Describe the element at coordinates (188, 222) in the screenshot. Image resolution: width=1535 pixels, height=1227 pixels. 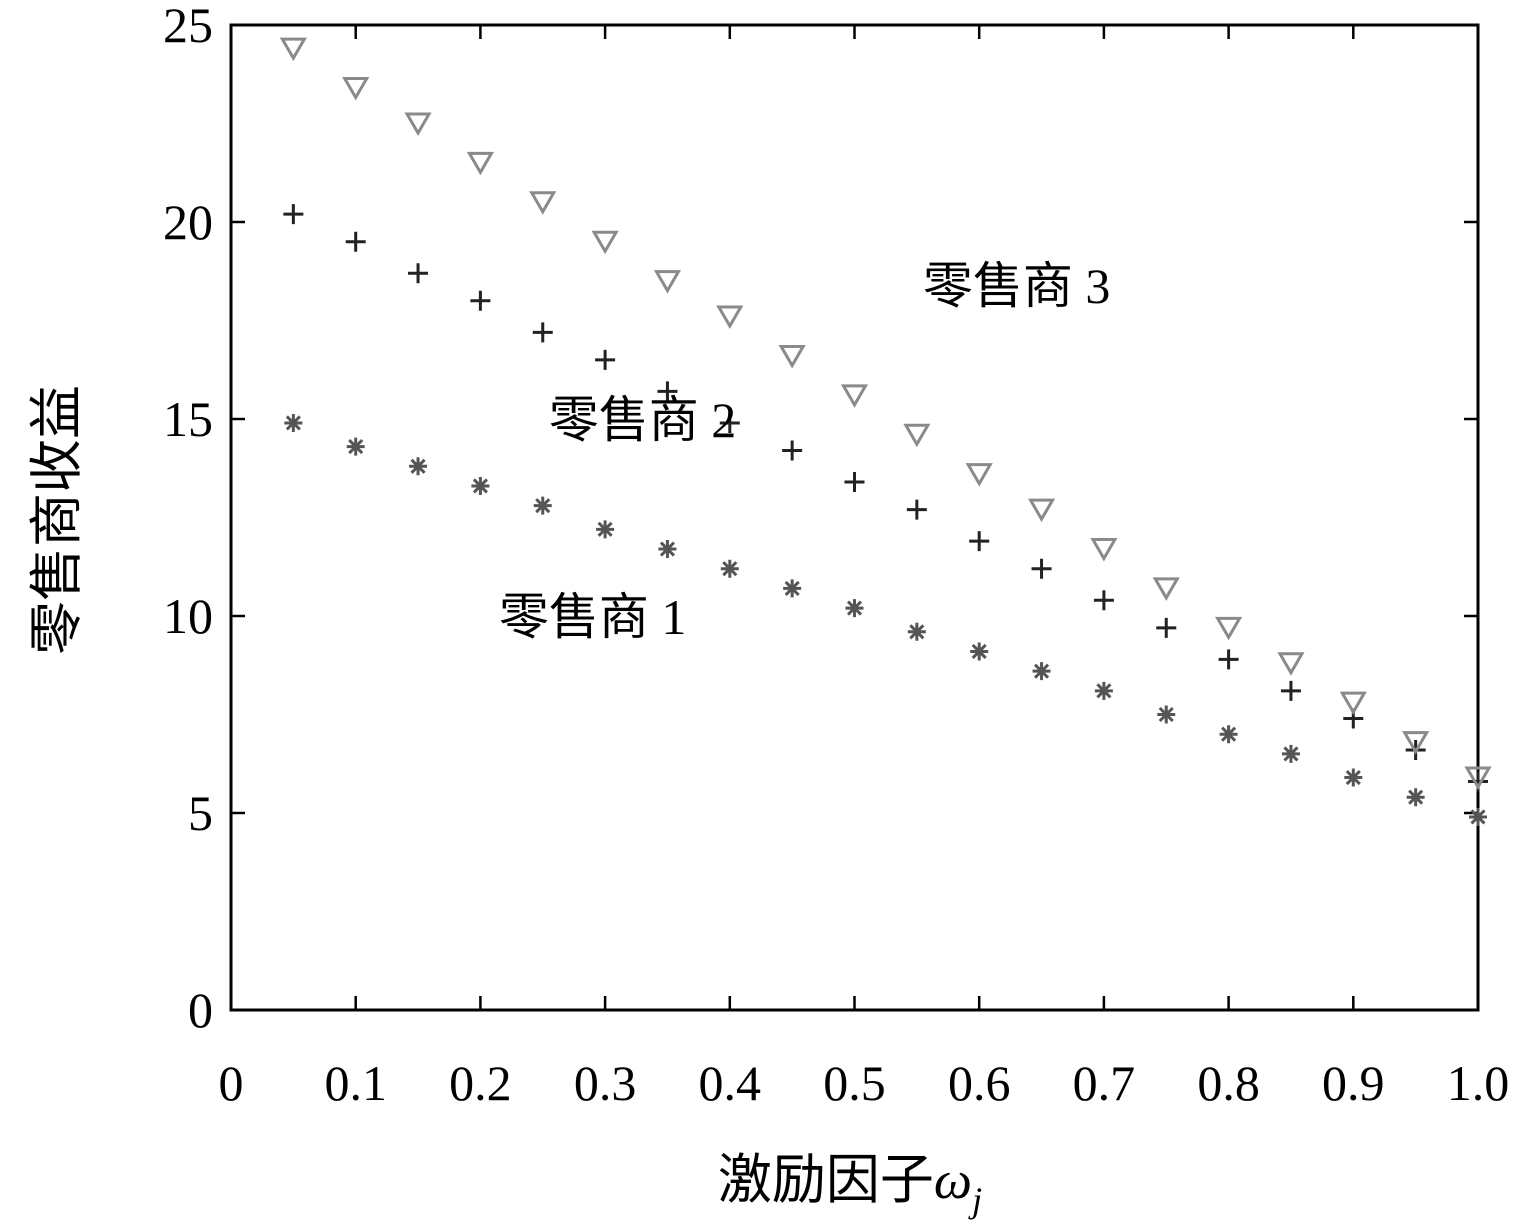
I see `y-tick-label: 20` at that location.